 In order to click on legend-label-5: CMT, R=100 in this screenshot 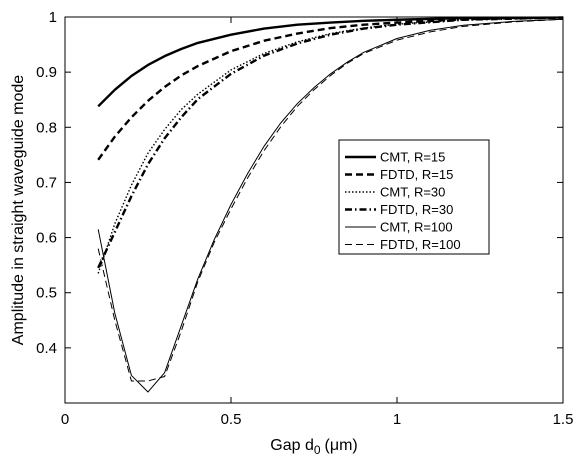, I will do `click(416, 227)`.